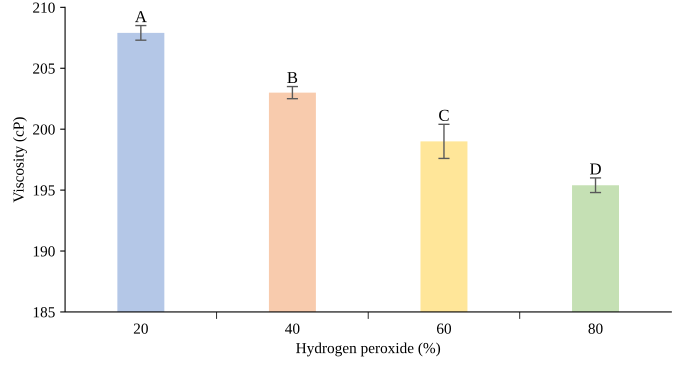  What do you see at coordinates (44, 251) in the screenshot?
I see `y-tick-label: 190` at bounding box center [44, 251].